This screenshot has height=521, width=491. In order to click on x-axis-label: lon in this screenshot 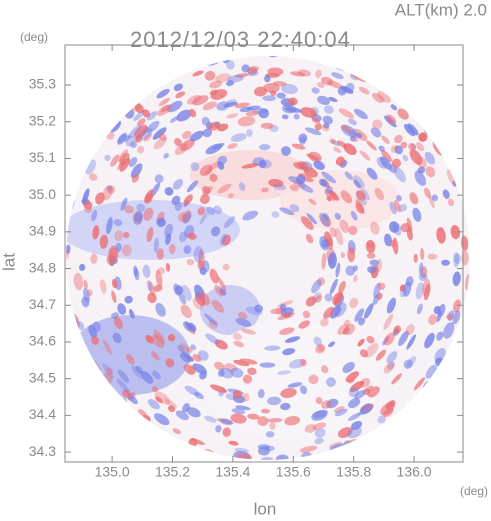, I will do `click(265, 508)`.